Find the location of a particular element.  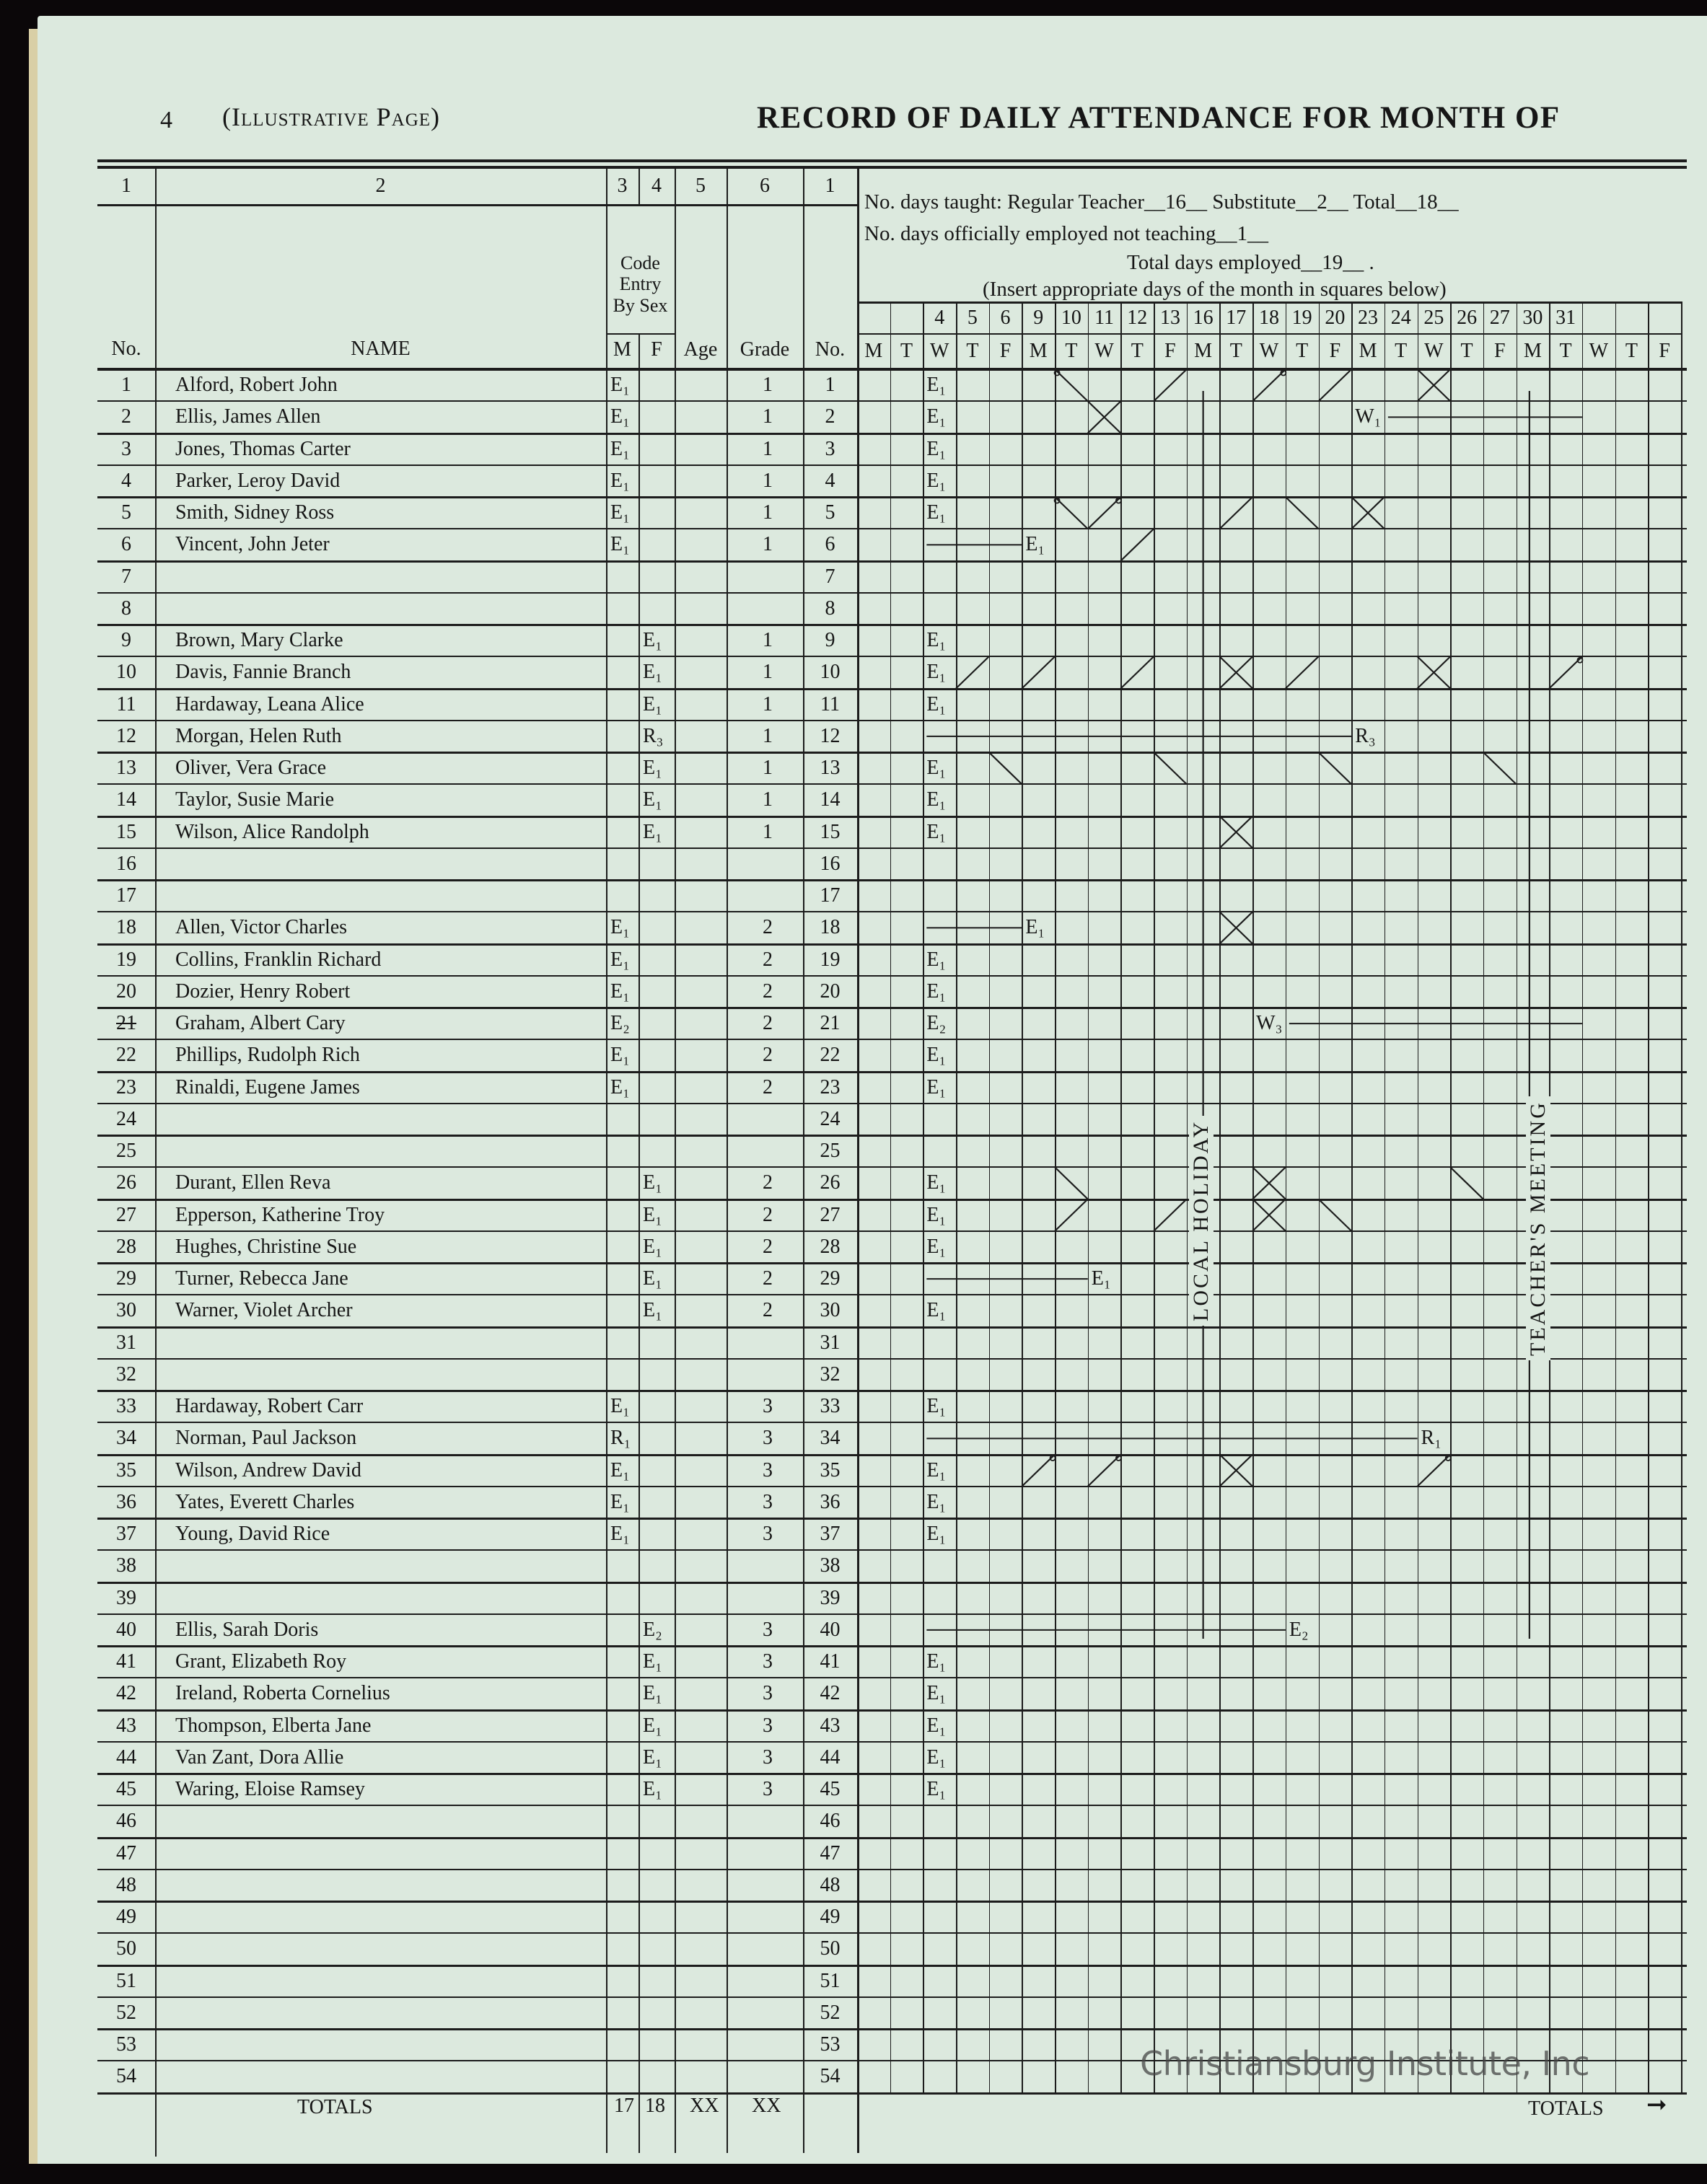

entry-code-female: R₃ is located at coordinates (653, 735).